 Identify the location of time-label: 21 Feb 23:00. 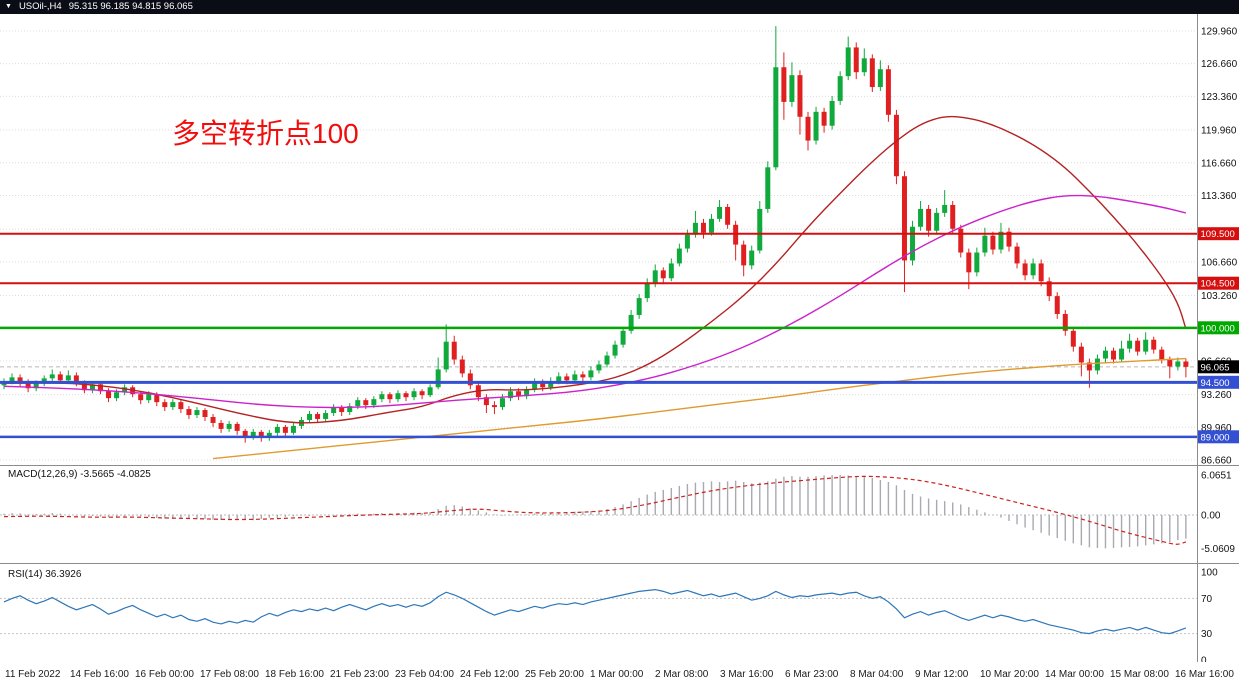
(359, 674).